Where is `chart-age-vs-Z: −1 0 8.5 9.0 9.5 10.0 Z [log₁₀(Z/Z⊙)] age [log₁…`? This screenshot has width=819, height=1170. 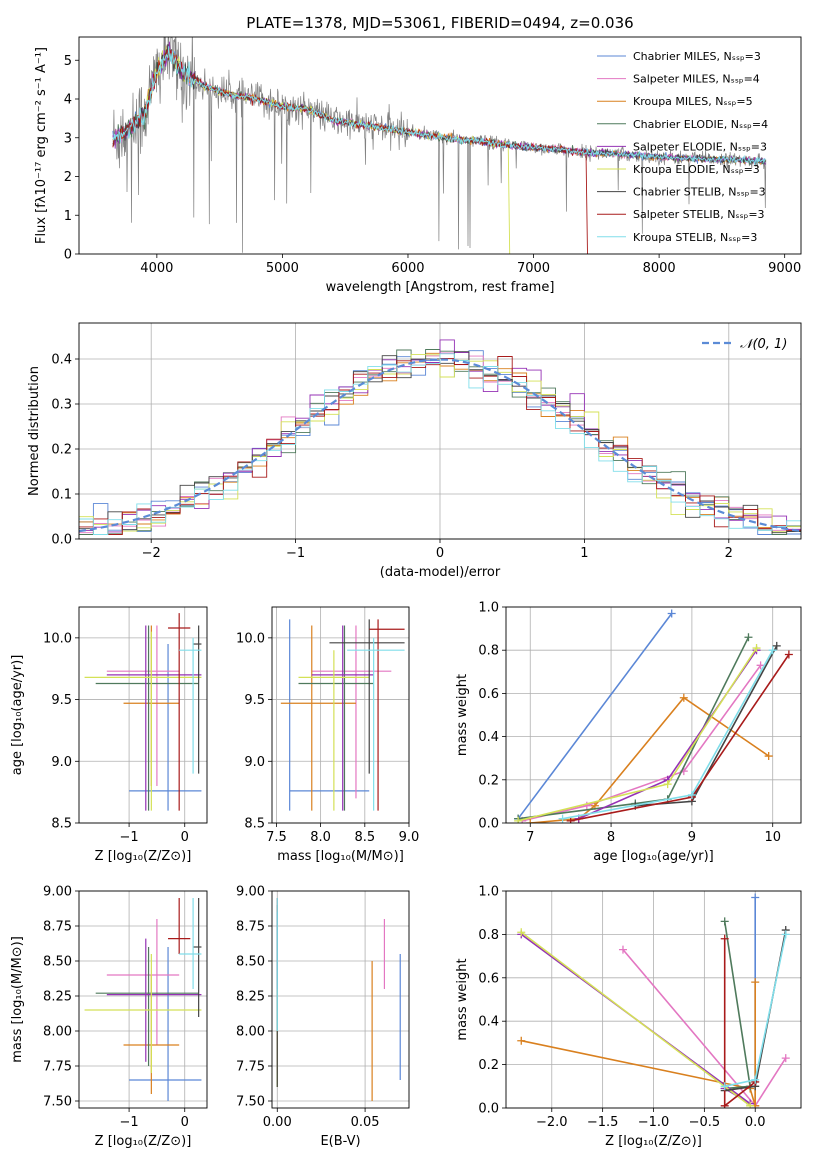
chart-age-vs-Z: −1 0 8.5 9.0 9.5 10.0 Z [log₁₀(Z/Z⊙)] age [log₁… is located at coordinates (109, 735).